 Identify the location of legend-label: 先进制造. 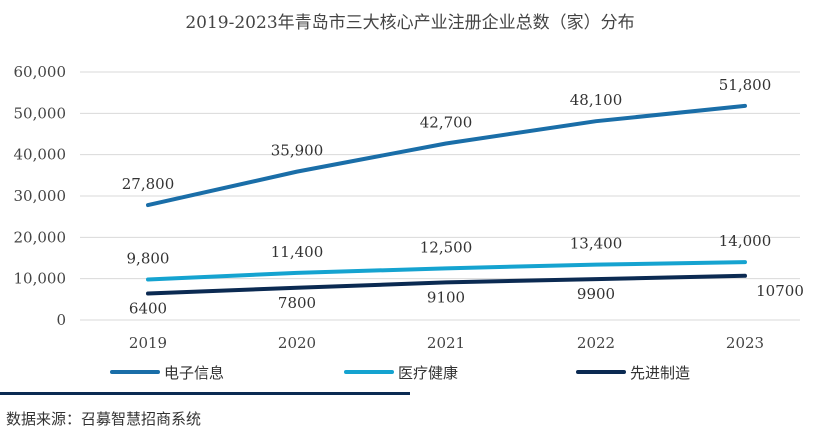
(660, 373).